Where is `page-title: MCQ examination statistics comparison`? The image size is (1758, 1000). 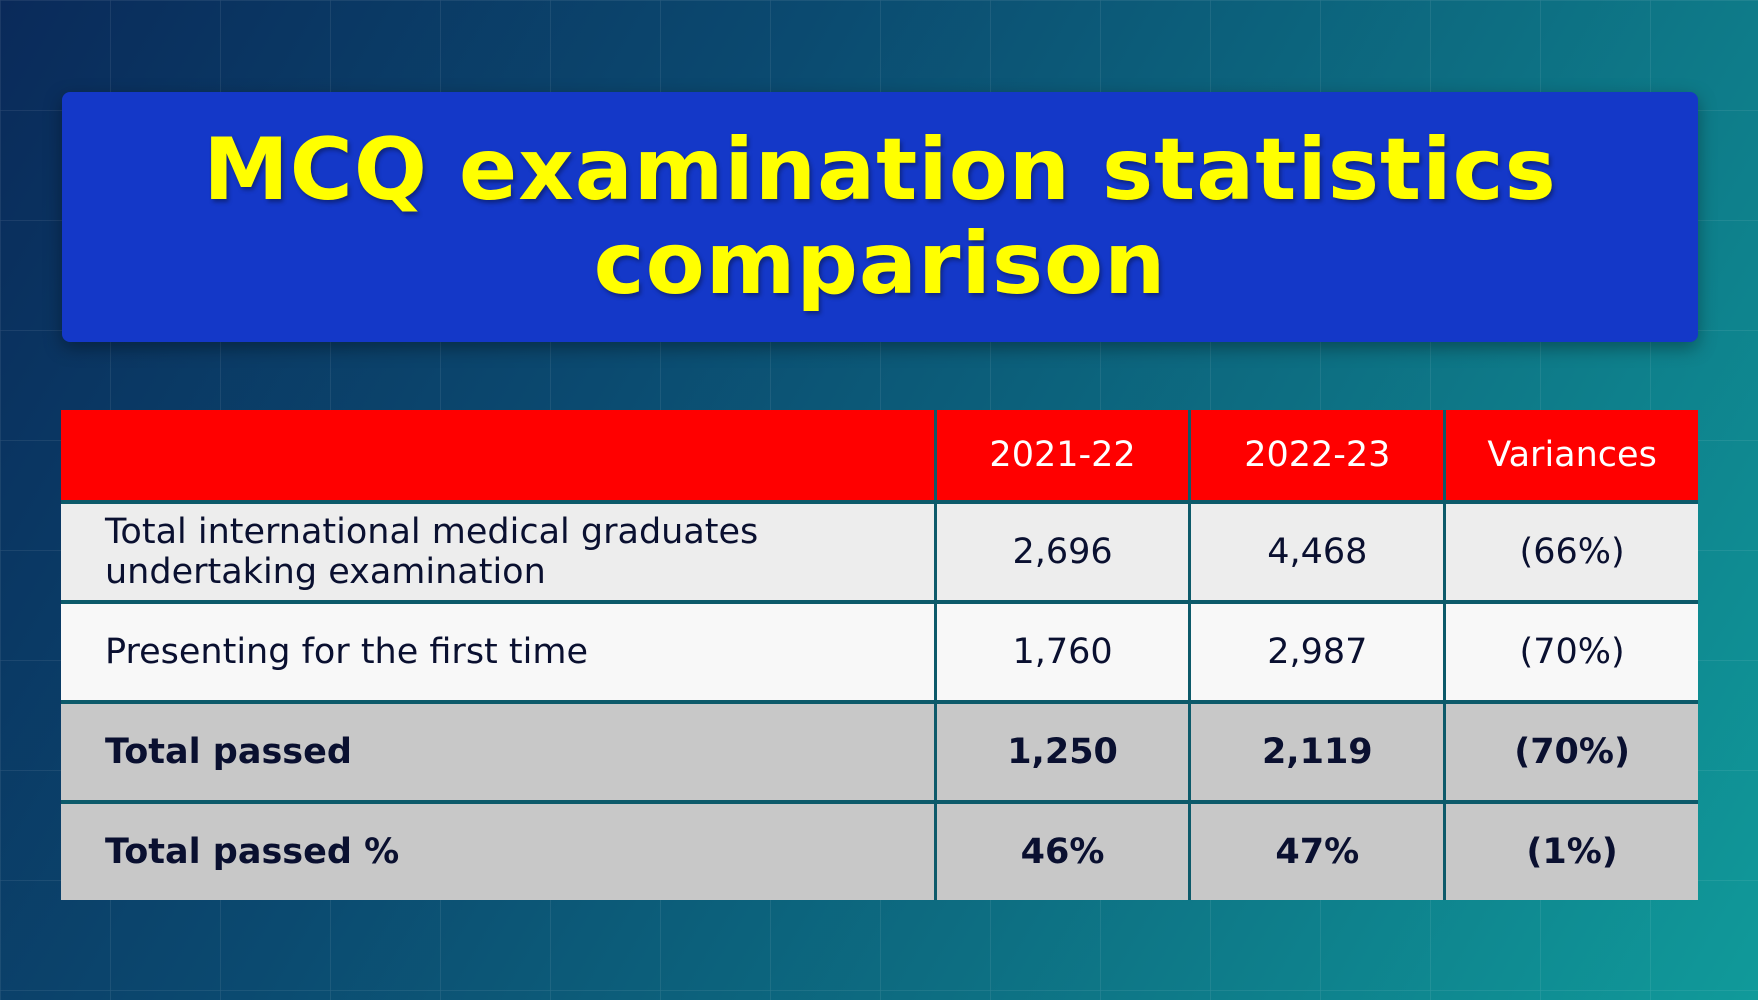
page-title: MCQ examination statistics comparison is located at coordinates (880, 217).